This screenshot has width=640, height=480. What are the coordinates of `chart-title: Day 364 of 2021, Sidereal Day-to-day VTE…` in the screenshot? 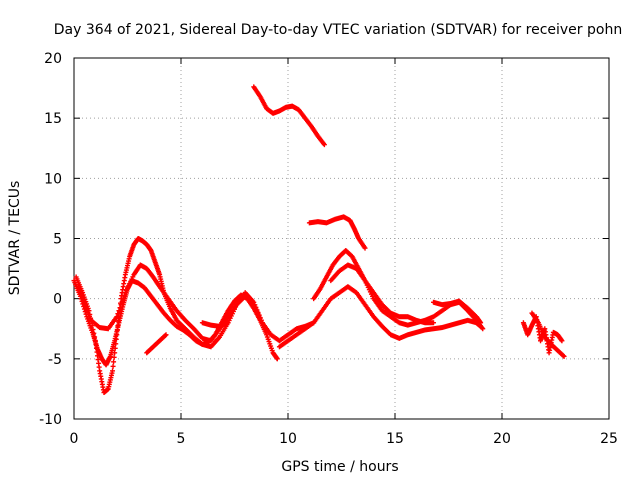 It's located at (338, 30).